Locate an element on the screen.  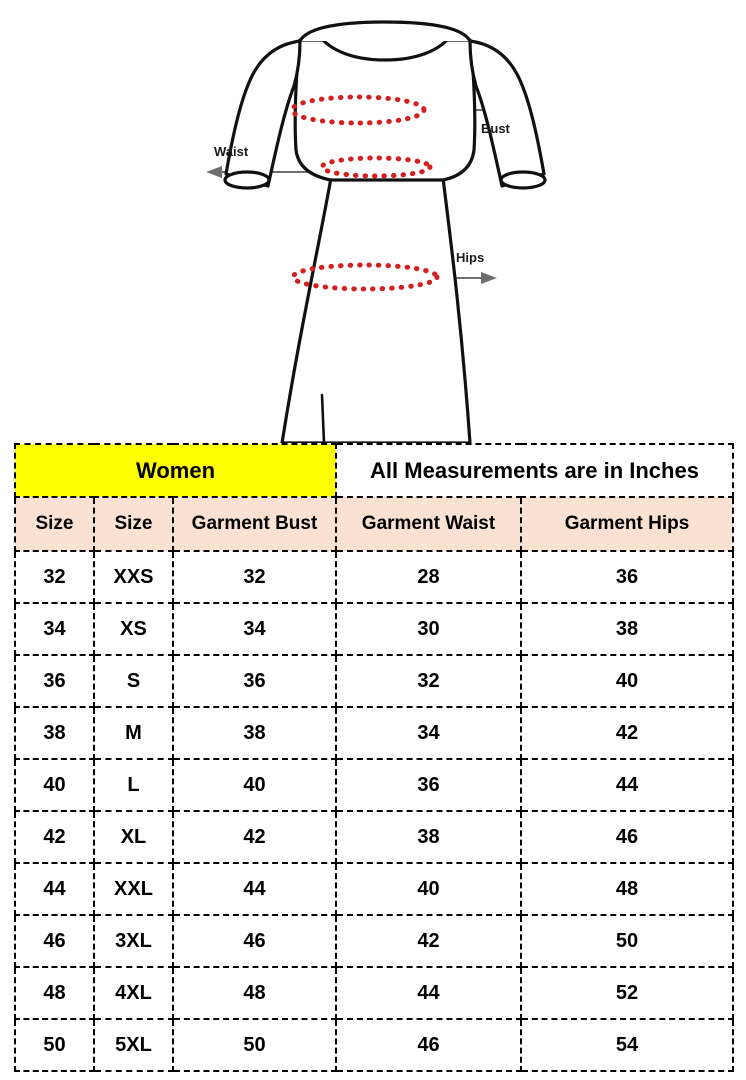
table-row: 40 L 40 36 44 is located at coordinates (374, 785).